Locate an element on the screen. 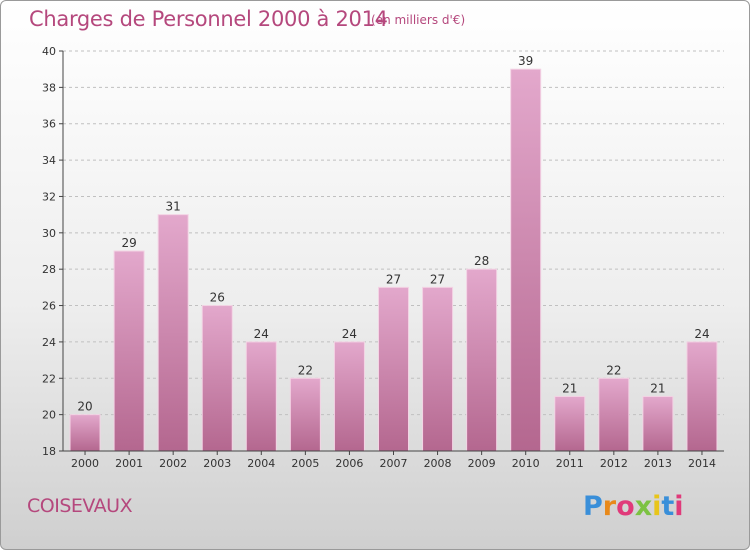 The height and width of the screenshot is (550, 750). data-label-2003: 26 is located at coordinates (217, 298).